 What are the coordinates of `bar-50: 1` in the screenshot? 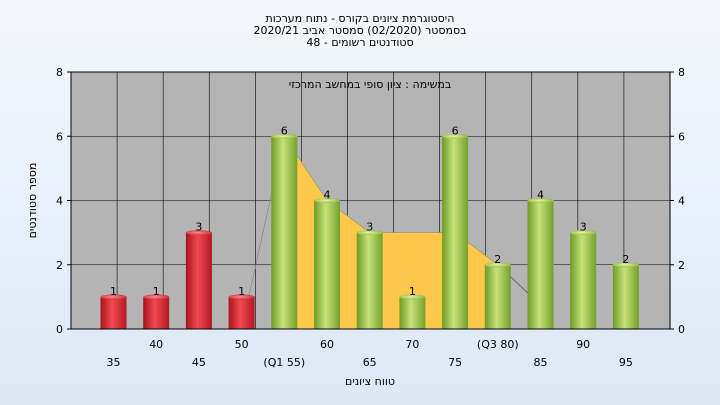 It's located at (241, 307).